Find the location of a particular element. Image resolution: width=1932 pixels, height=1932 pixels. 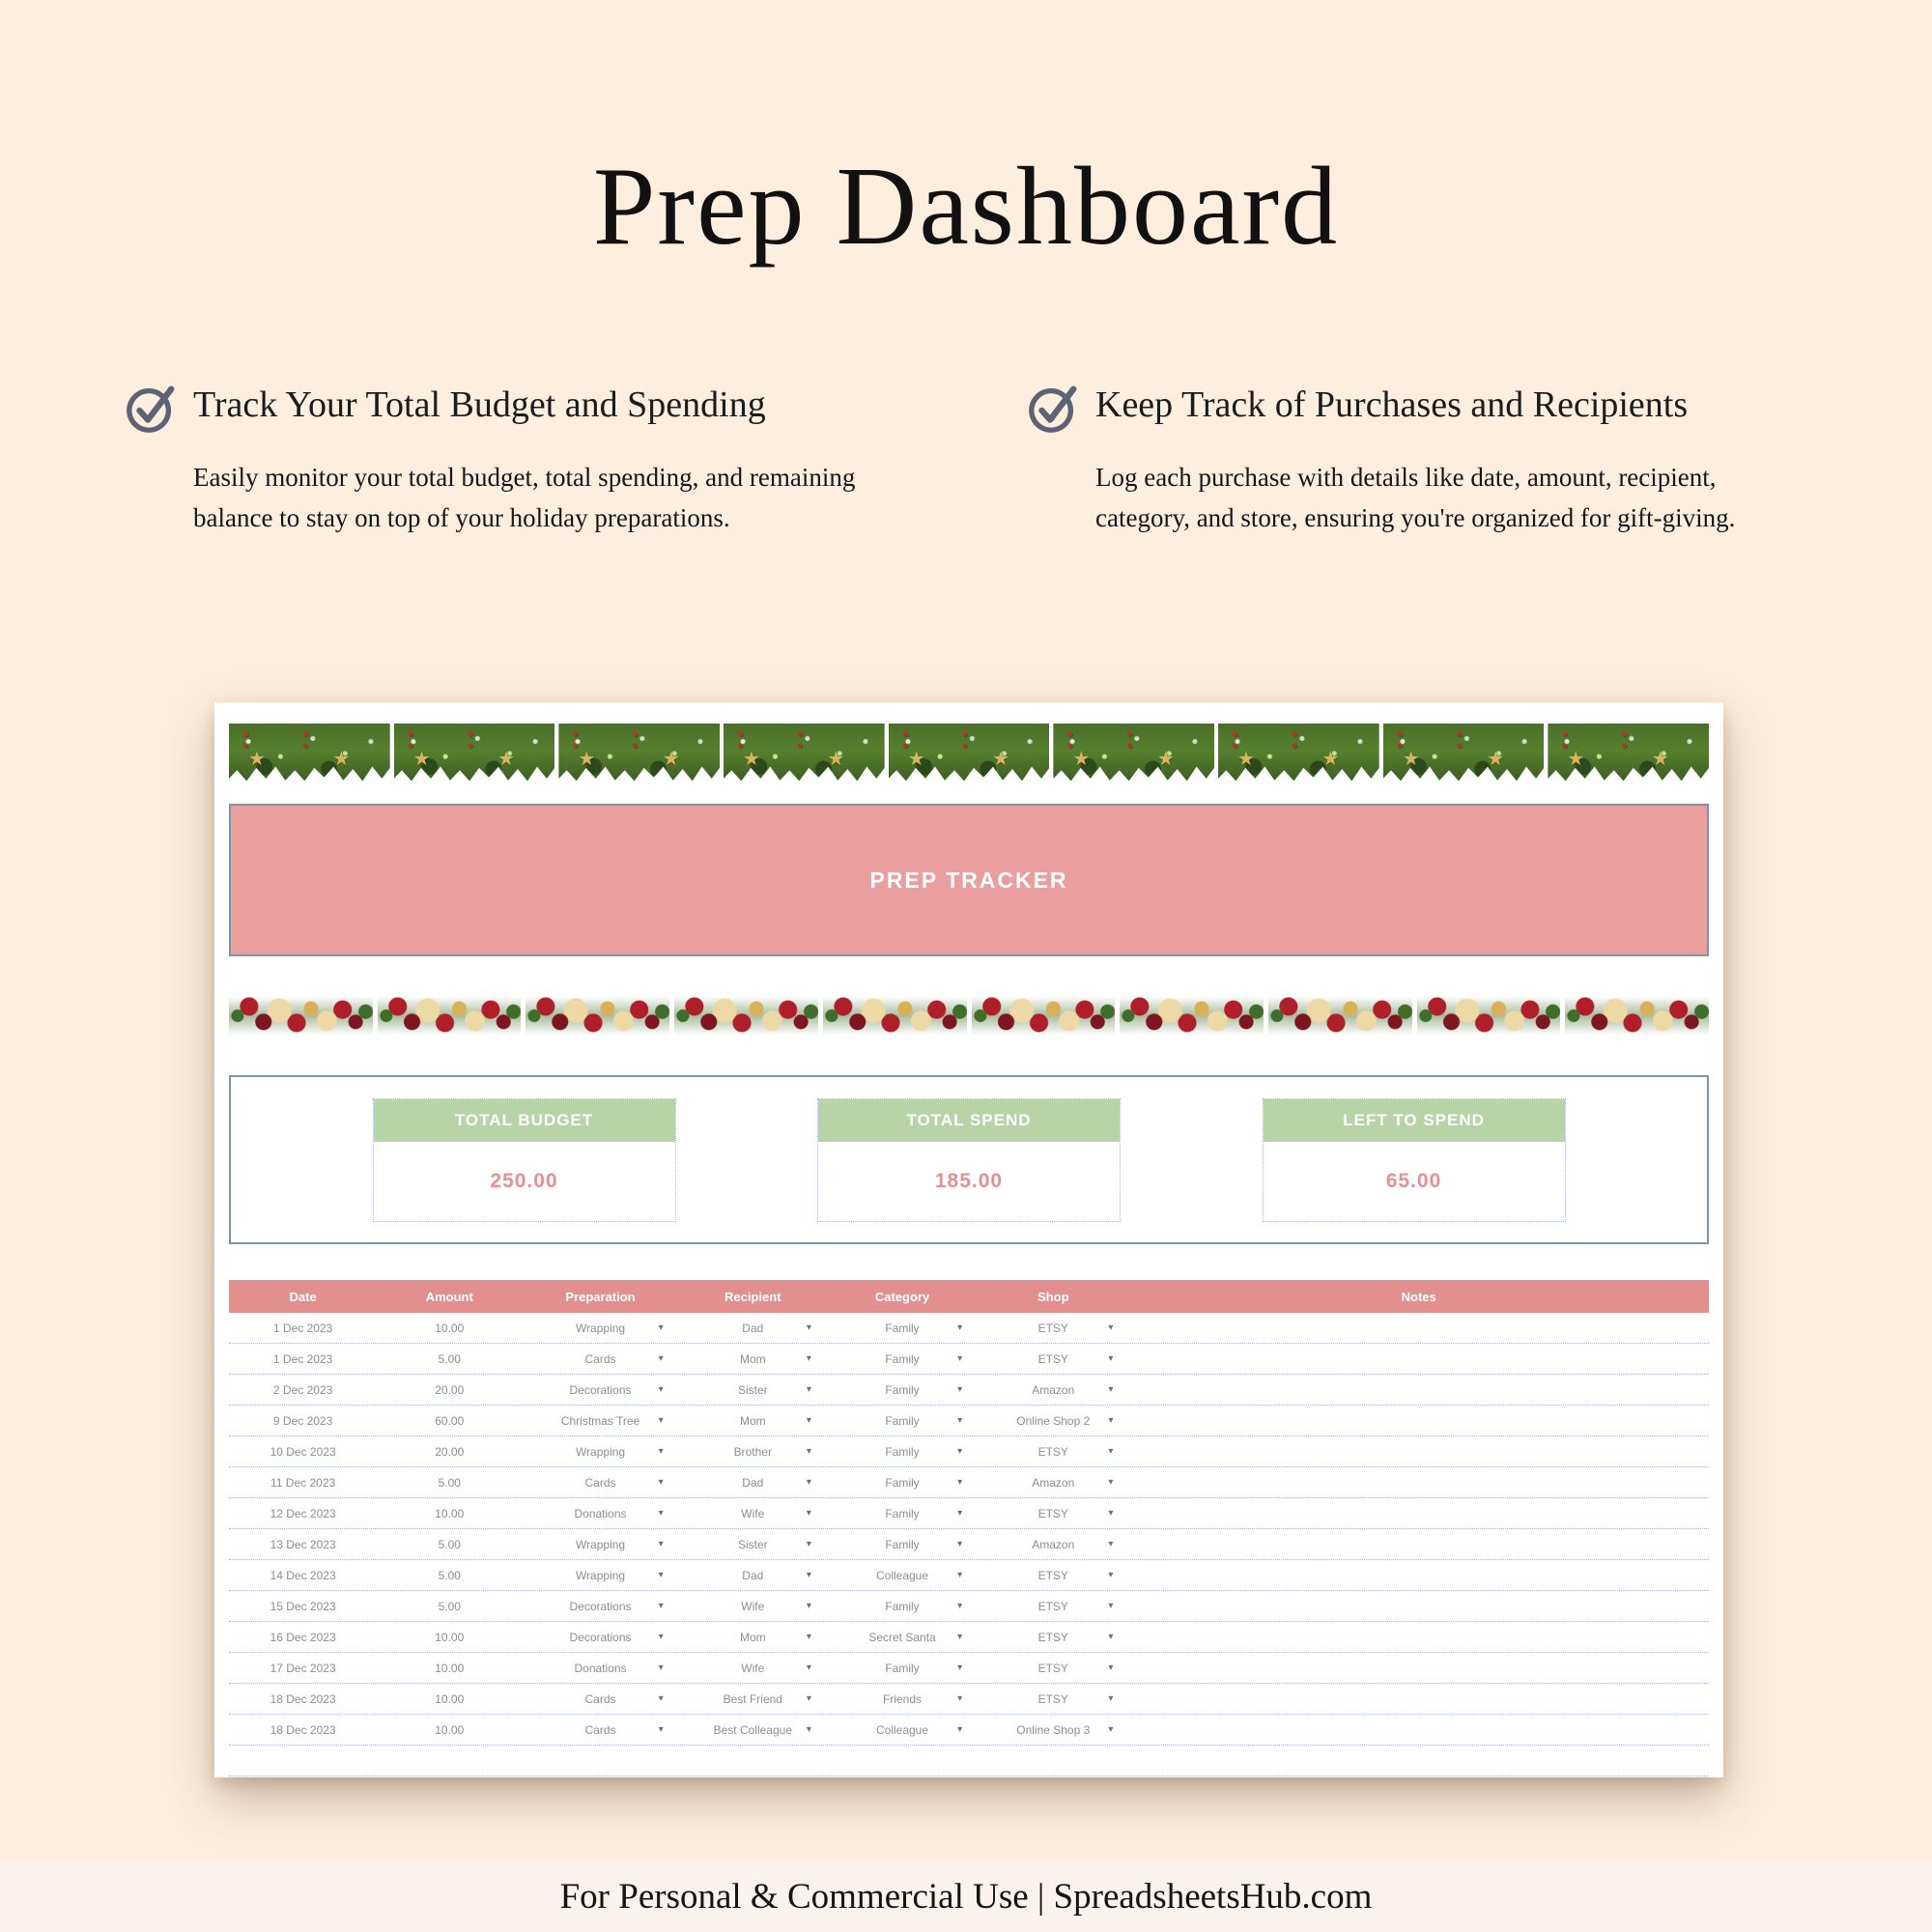

total-budget-value: 250.00 is located at coordinates (524, 1180).